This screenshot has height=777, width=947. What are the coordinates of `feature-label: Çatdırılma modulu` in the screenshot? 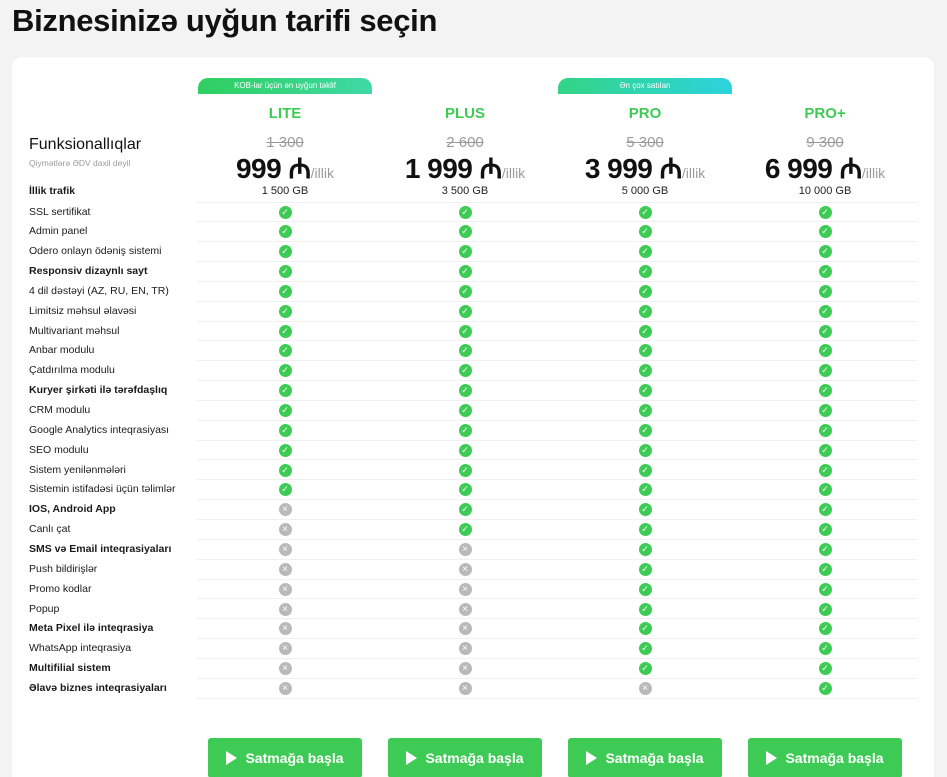 It's located at (72, 370).